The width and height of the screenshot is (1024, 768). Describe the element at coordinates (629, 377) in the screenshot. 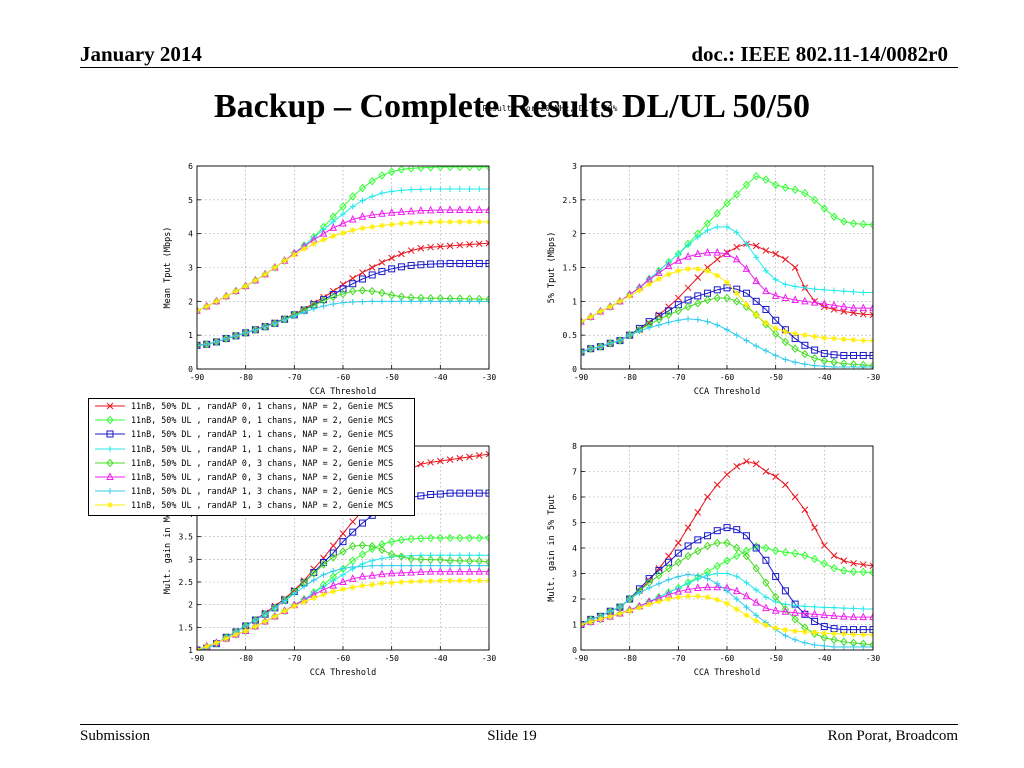

I see `x-tick-label: -80` at that location.